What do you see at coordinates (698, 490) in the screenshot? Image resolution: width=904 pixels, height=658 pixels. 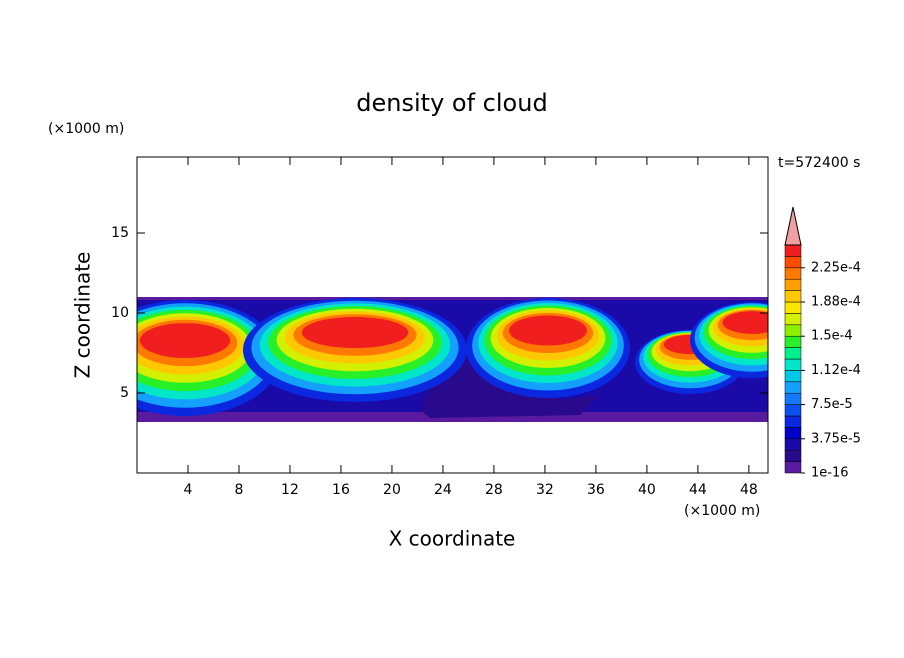 I see `x-tick-label: 44` at bounding box center [698, 490].